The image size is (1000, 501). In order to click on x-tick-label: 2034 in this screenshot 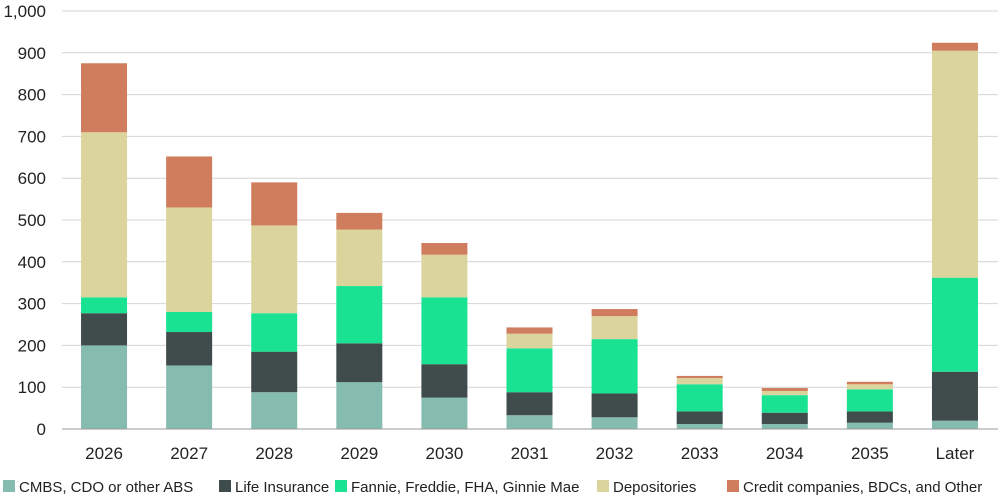, I will do `click(785, 453)`.